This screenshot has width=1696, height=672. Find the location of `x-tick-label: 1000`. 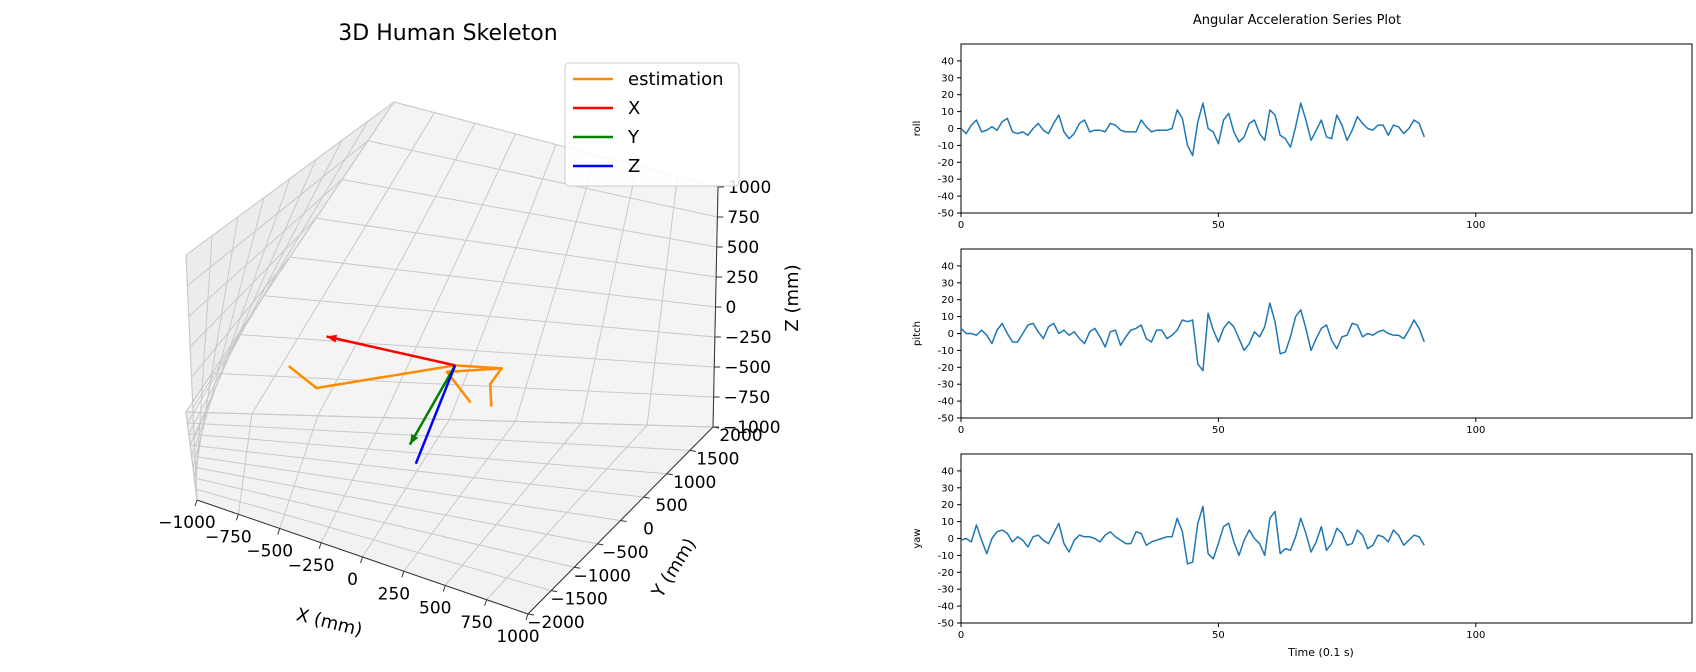

x-tick-label: 1000 is located at coordinates (517, 637).